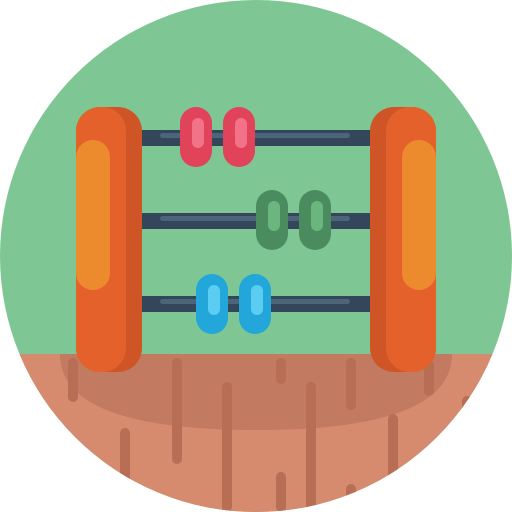 This screenshot has width=512, height=512. What do you see at coordinates (217, 137) in the screenshot?
I see `bead-row-red` at bounding box center [217, 137].